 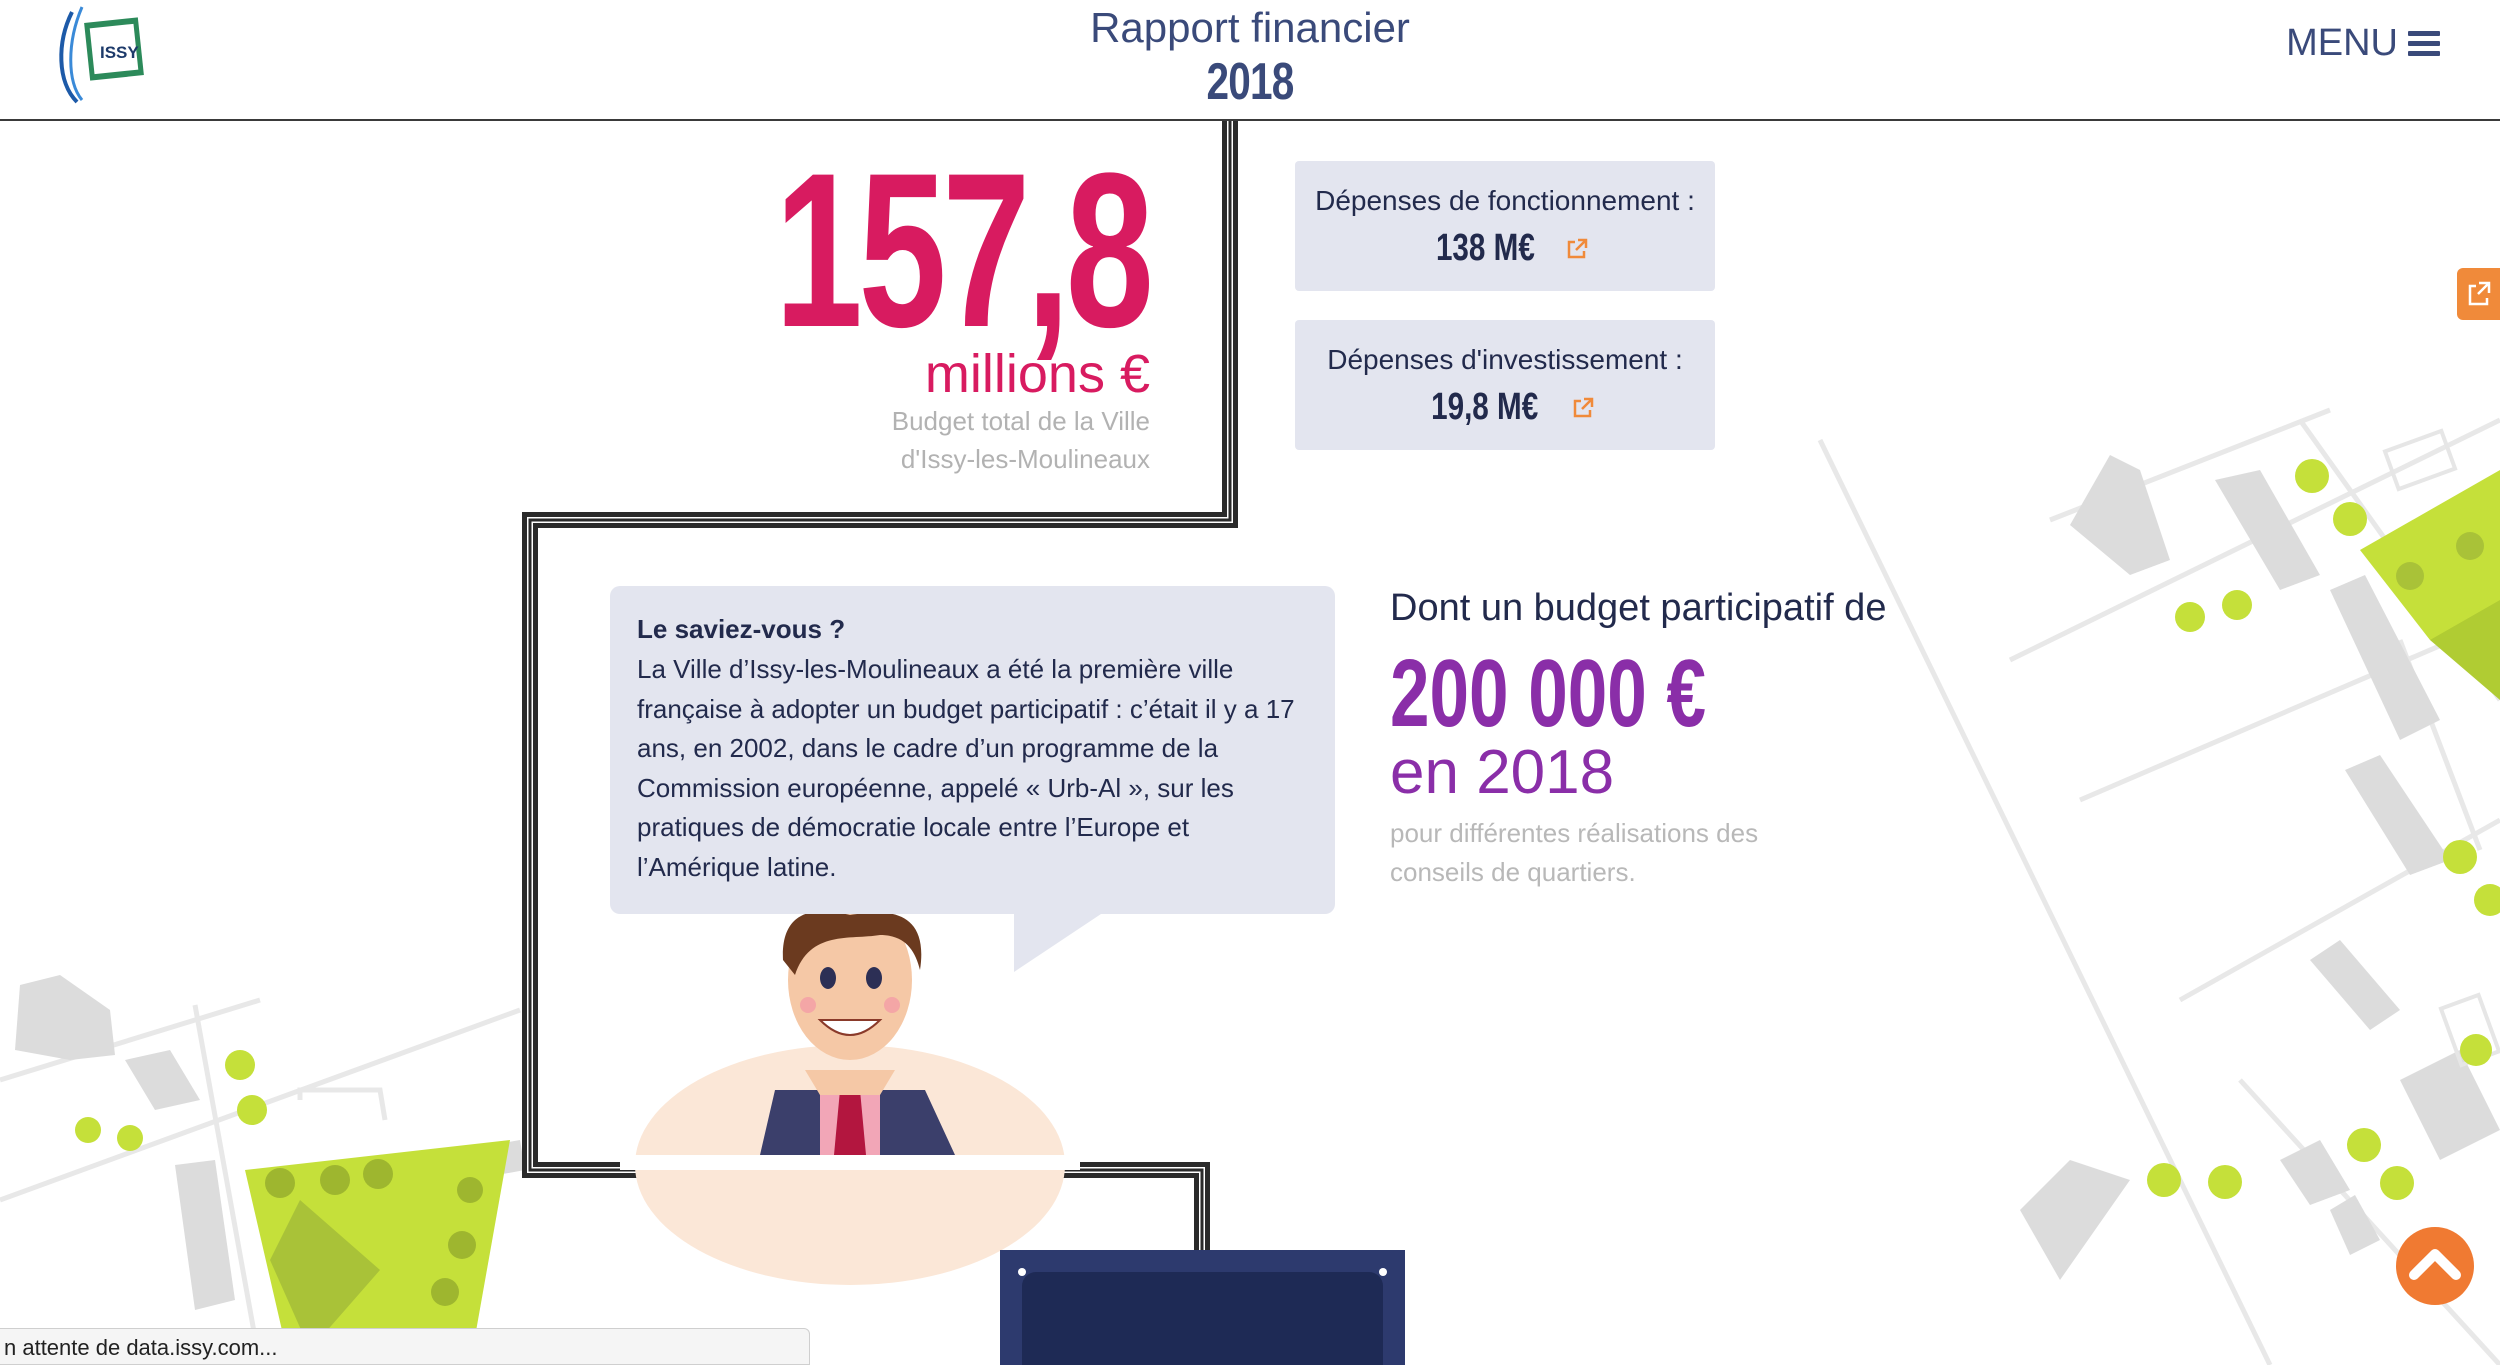 What do you see at coordinates (741, 629) in the screenshot?
I see `did-you-know-title: Le saviez-vous ?` at bounding box center [741, 629].